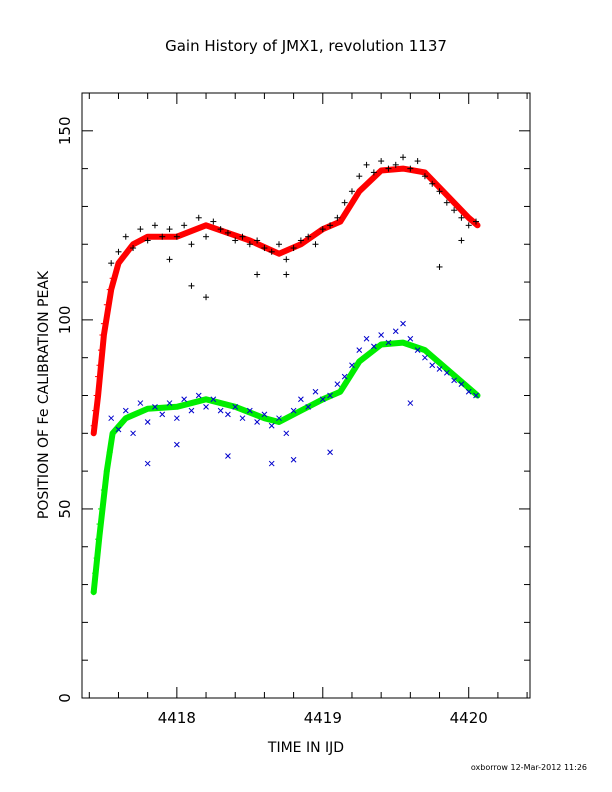 The height and width of the screenshot is (792, 612). I want to click on chart-title: Gain History of JMX1, revolution 1137, so click(306, 46).